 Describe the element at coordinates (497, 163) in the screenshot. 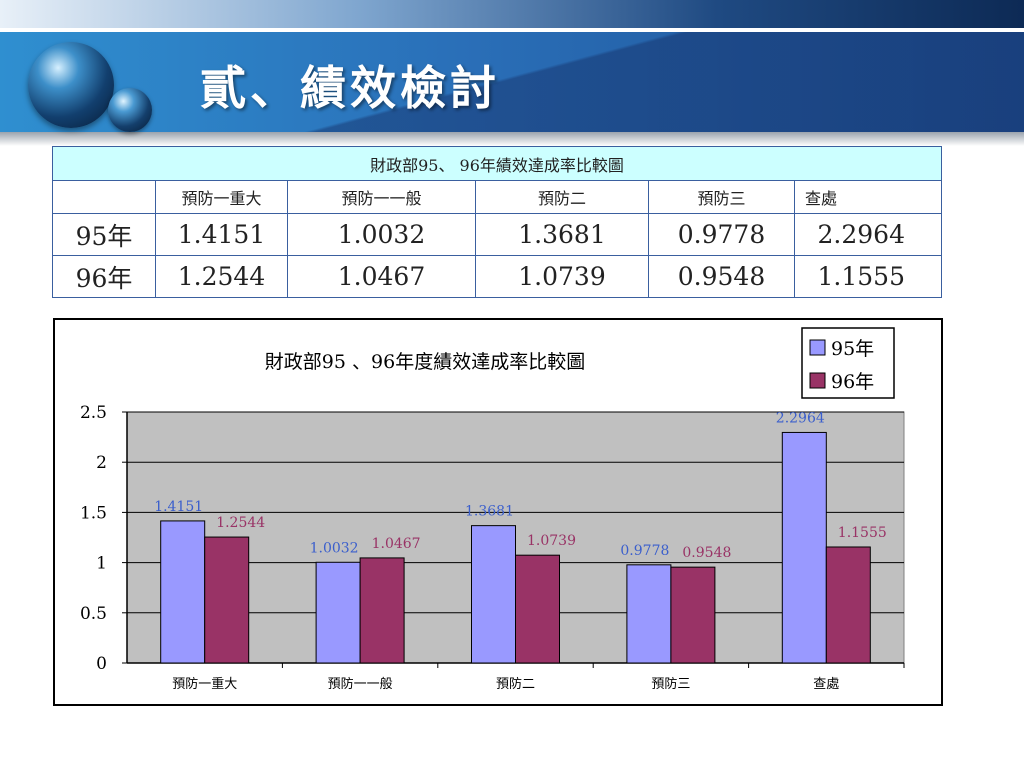

I see `table-caption: 財政部95、 96年績效達成率比較圖` at that location.